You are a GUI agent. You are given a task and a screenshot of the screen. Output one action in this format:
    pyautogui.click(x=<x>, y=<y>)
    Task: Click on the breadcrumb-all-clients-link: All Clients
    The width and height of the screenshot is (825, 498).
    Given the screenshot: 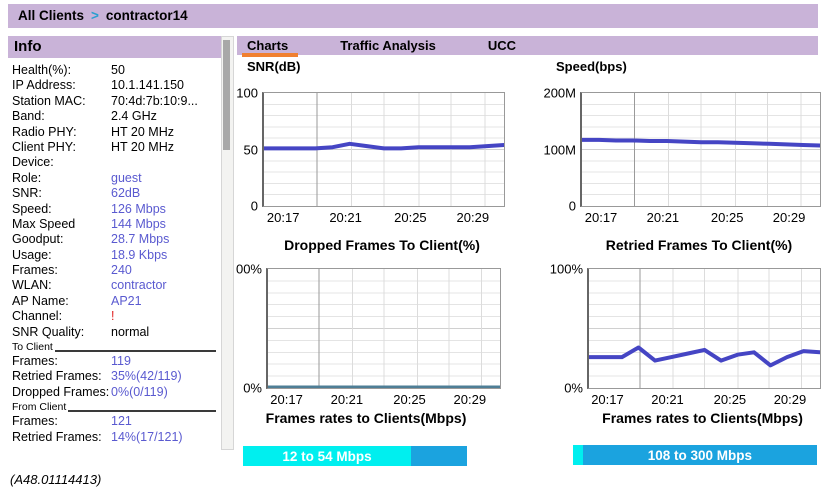 What is the action you would take?
    pyautogui.click(x=51, y=15)
    